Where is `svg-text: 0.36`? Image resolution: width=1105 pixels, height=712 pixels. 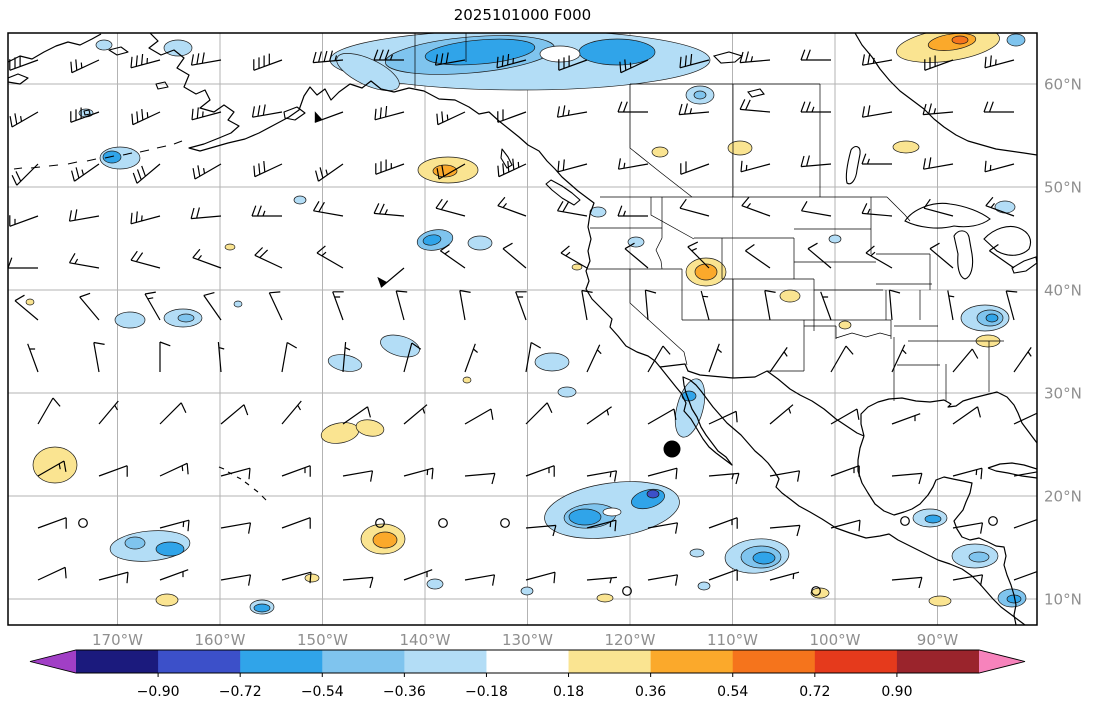 svg-text: 0.36 is located at coordinates (650, 692).